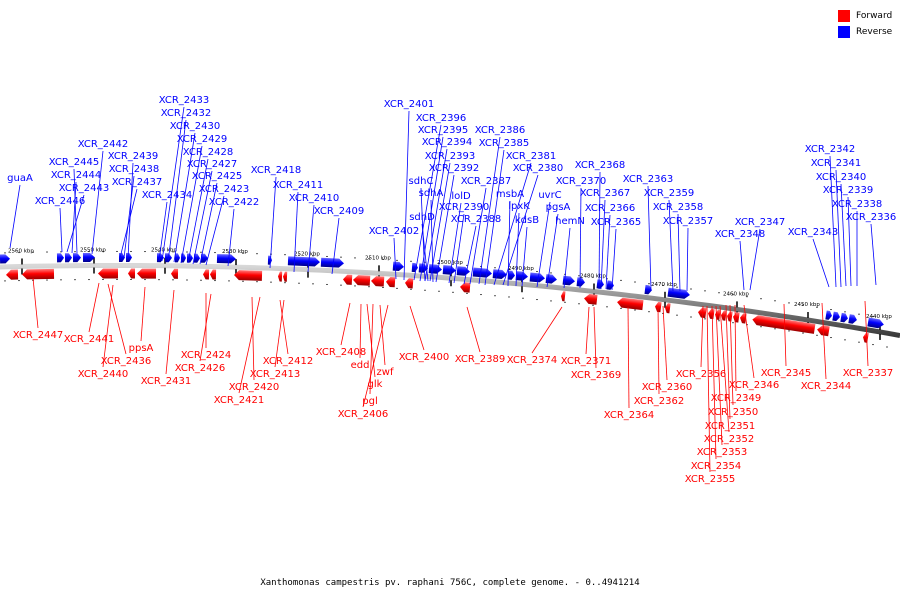  Describe the element at coordinates (422, 247) in the screenshot. I see `gene-label-group: sdhD` at that location.